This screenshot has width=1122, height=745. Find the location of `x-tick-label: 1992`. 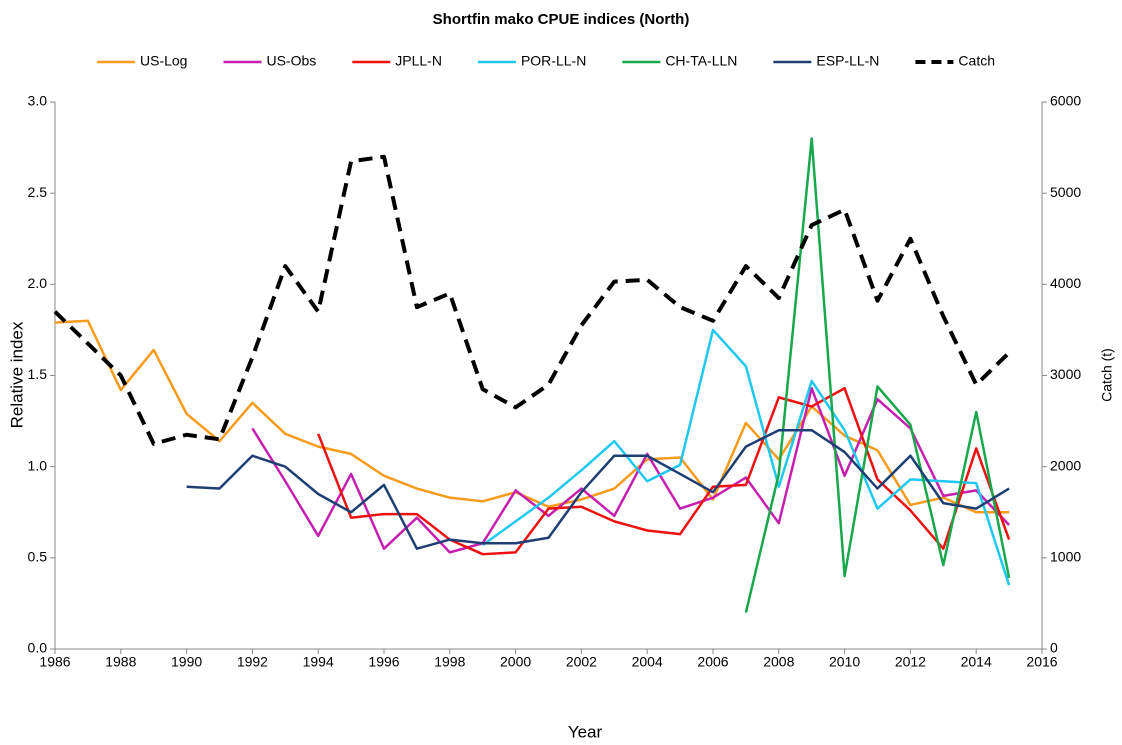

x-tick-label: 1992 is located at coordinates (252, 662).